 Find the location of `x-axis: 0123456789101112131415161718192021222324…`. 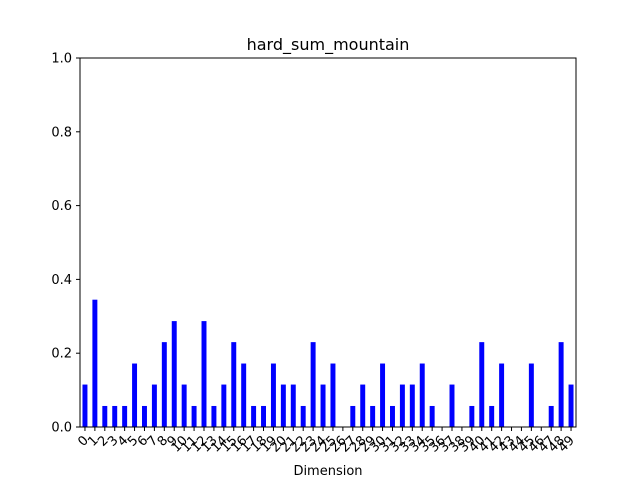

x-axis: 0123456789101112131415161718192021222324… is located at coordinates (326, 441).